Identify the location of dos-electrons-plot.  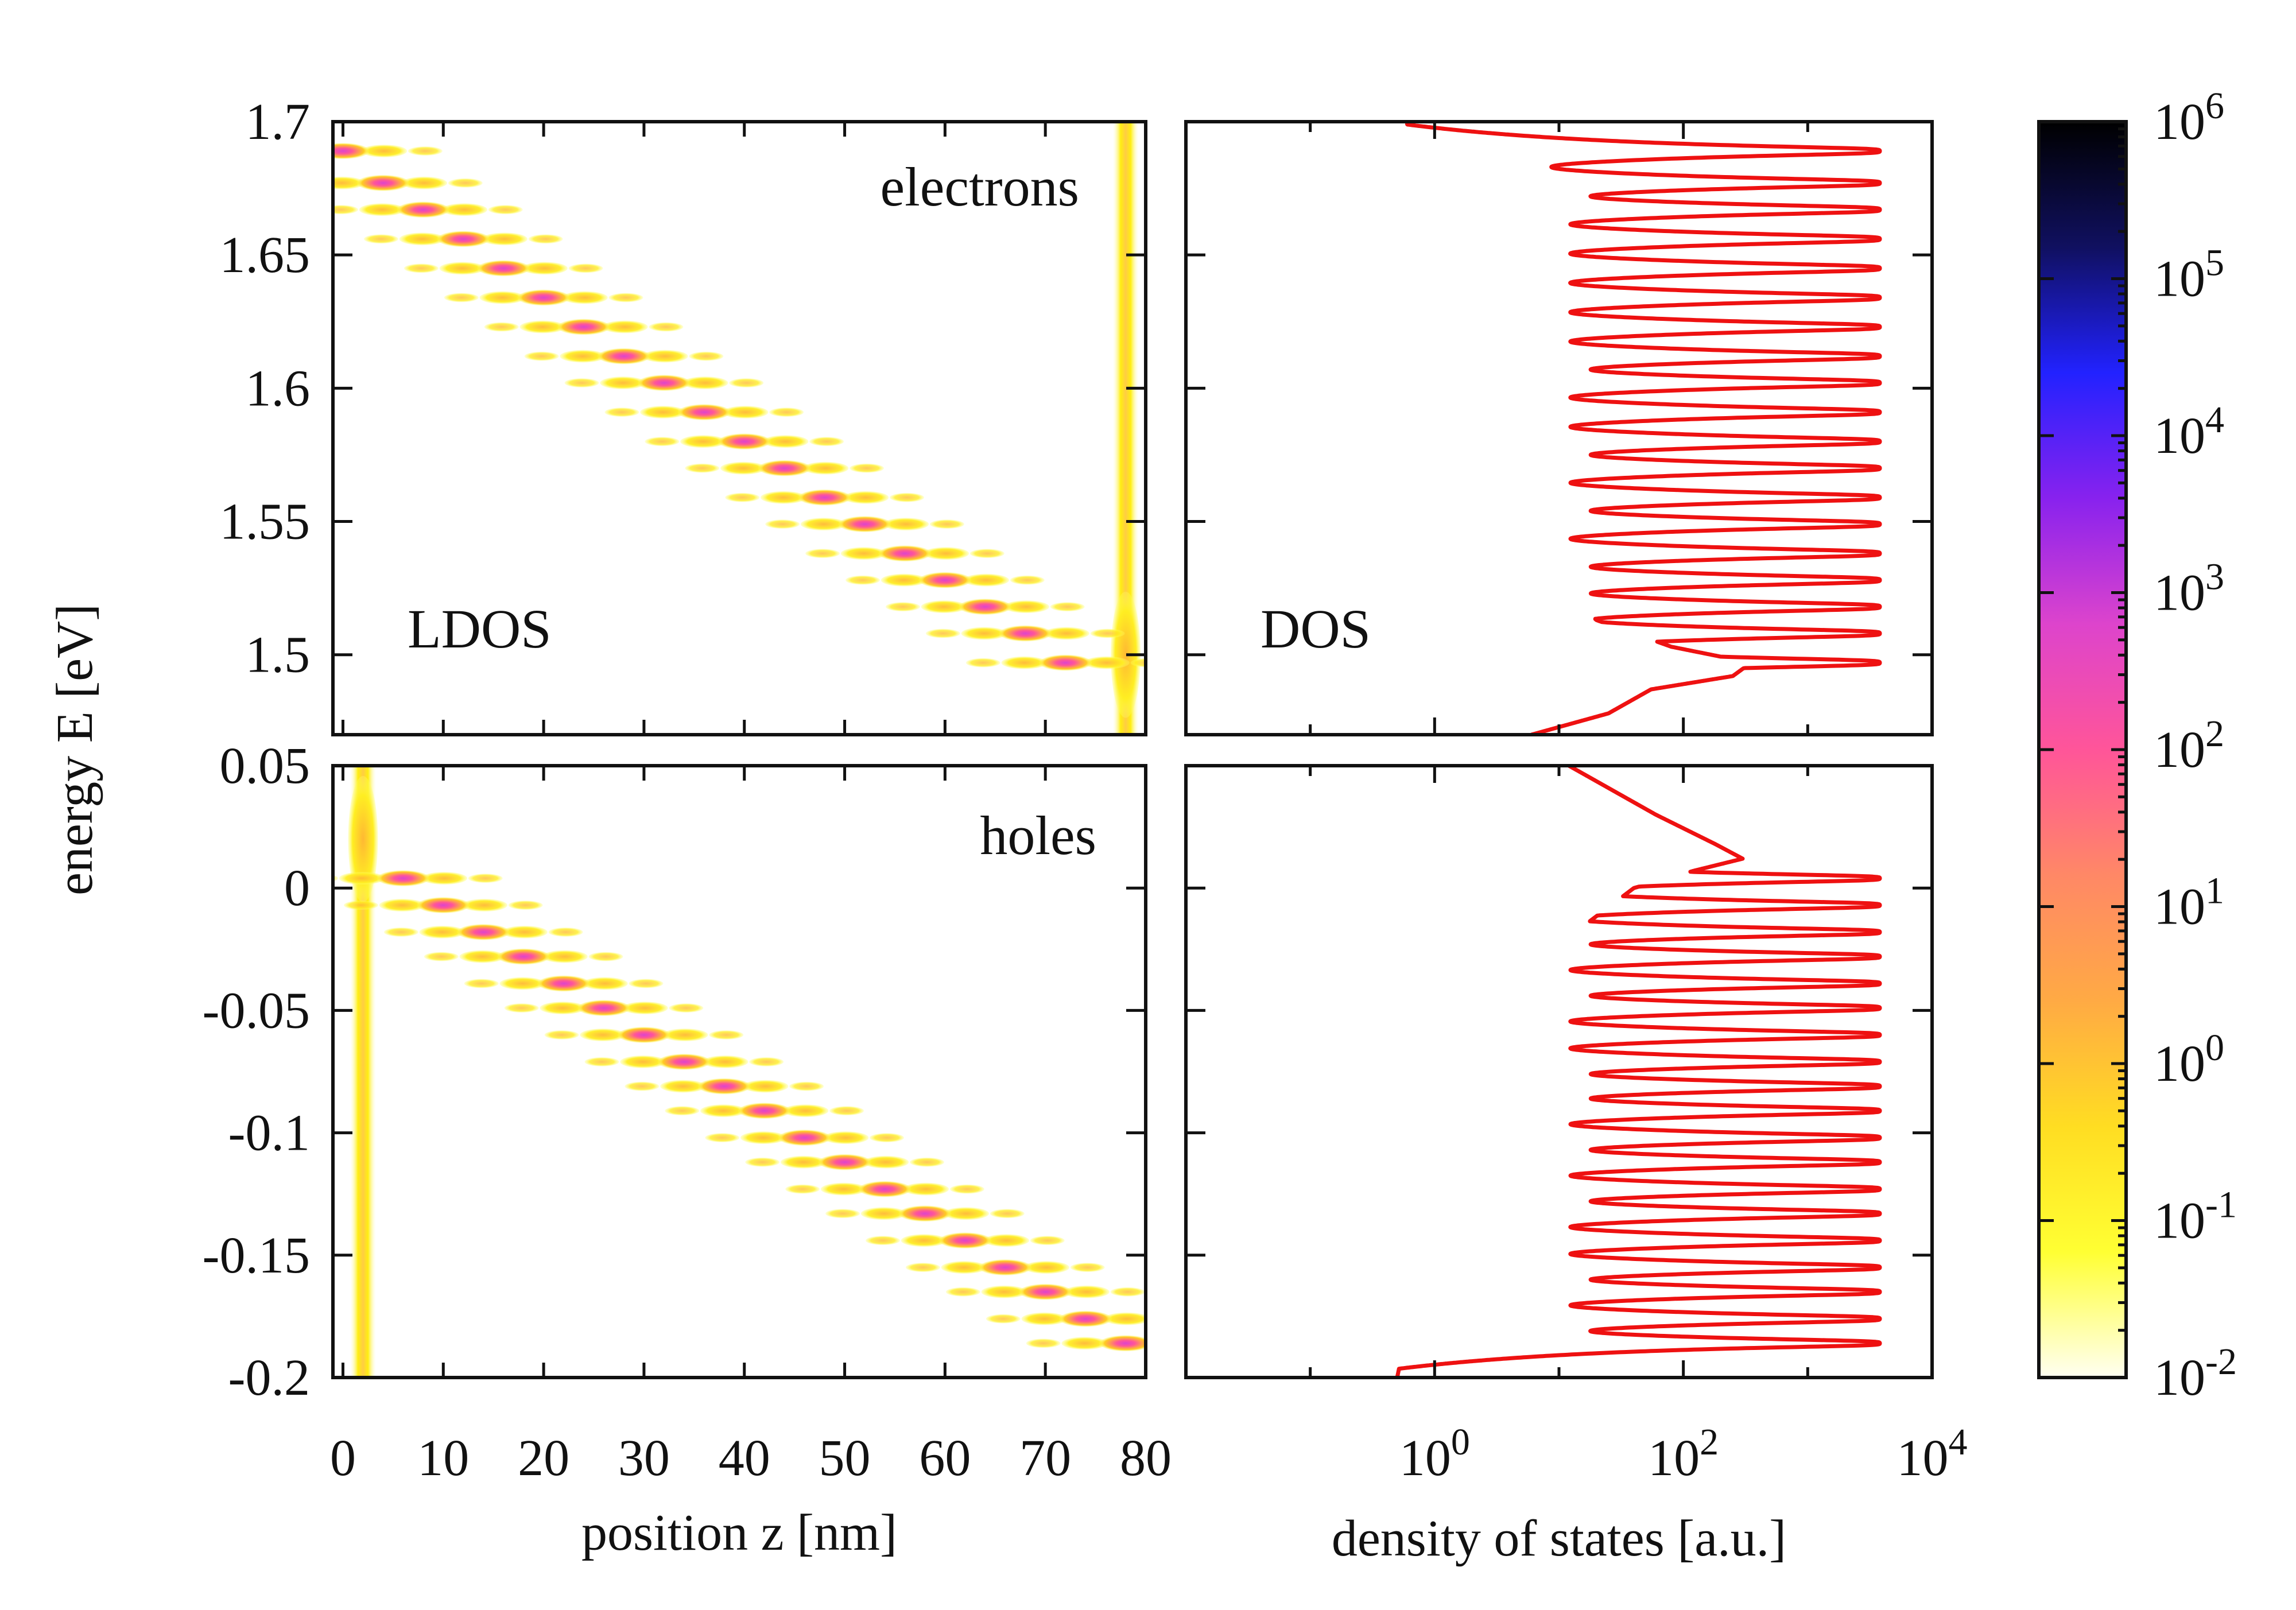
(1643, 428).